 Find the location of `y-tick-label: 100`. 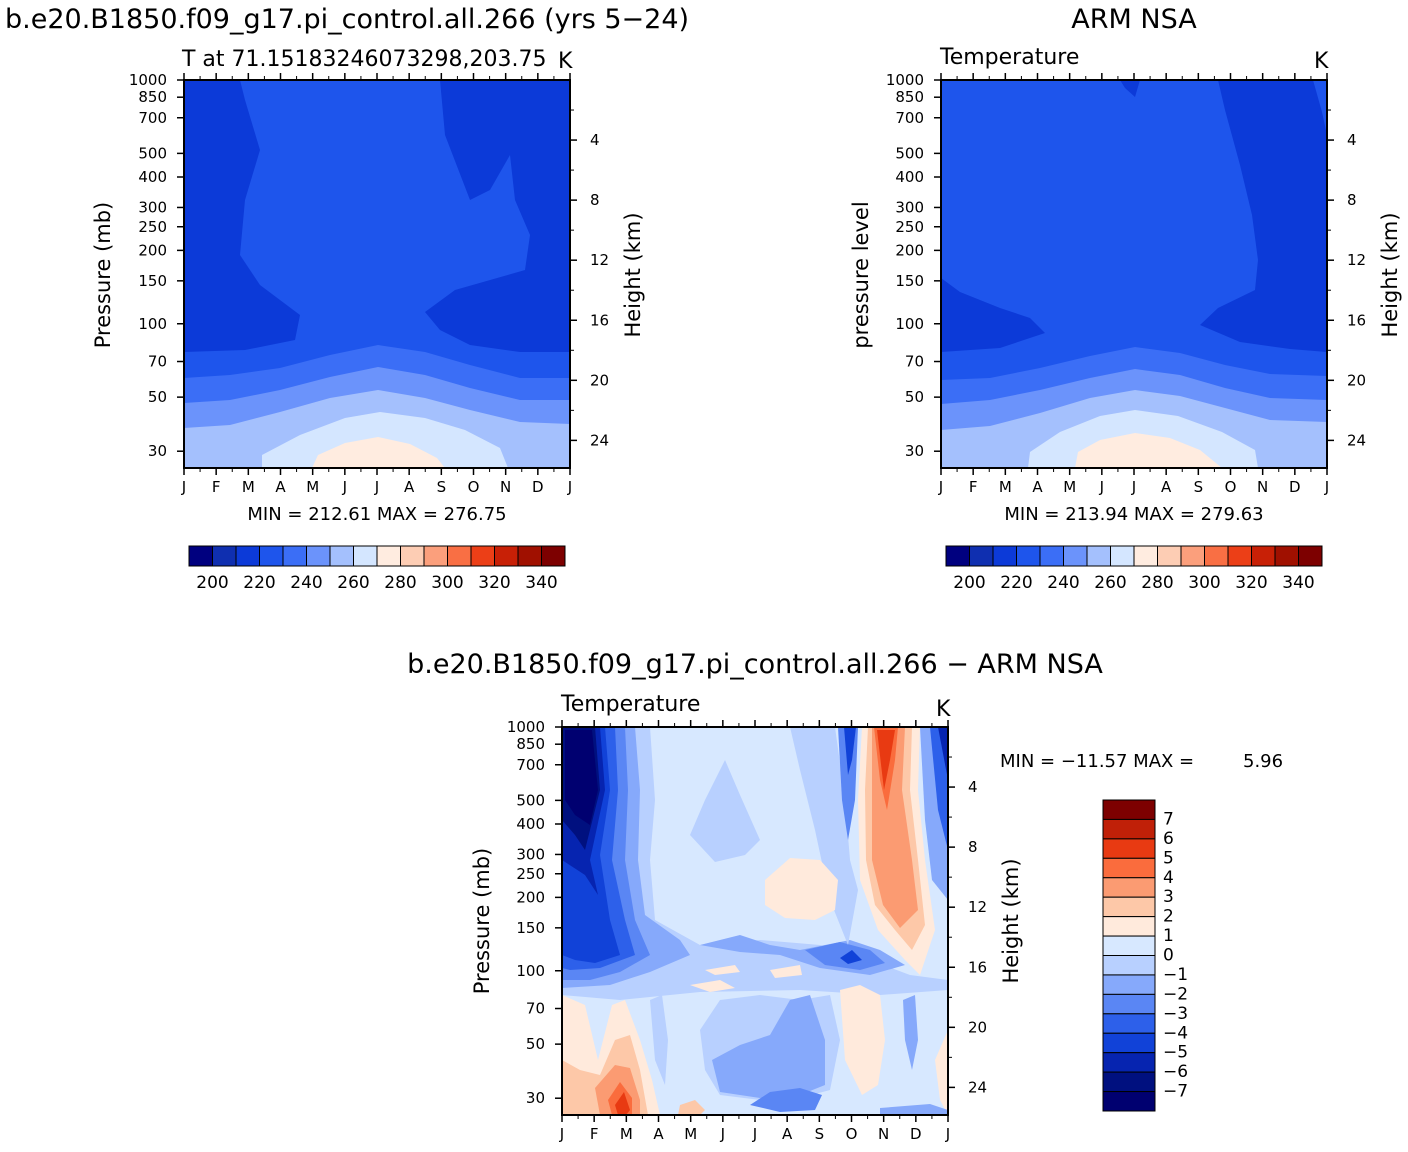

y-tick-label: 100 is located at coordinates (909, 324).